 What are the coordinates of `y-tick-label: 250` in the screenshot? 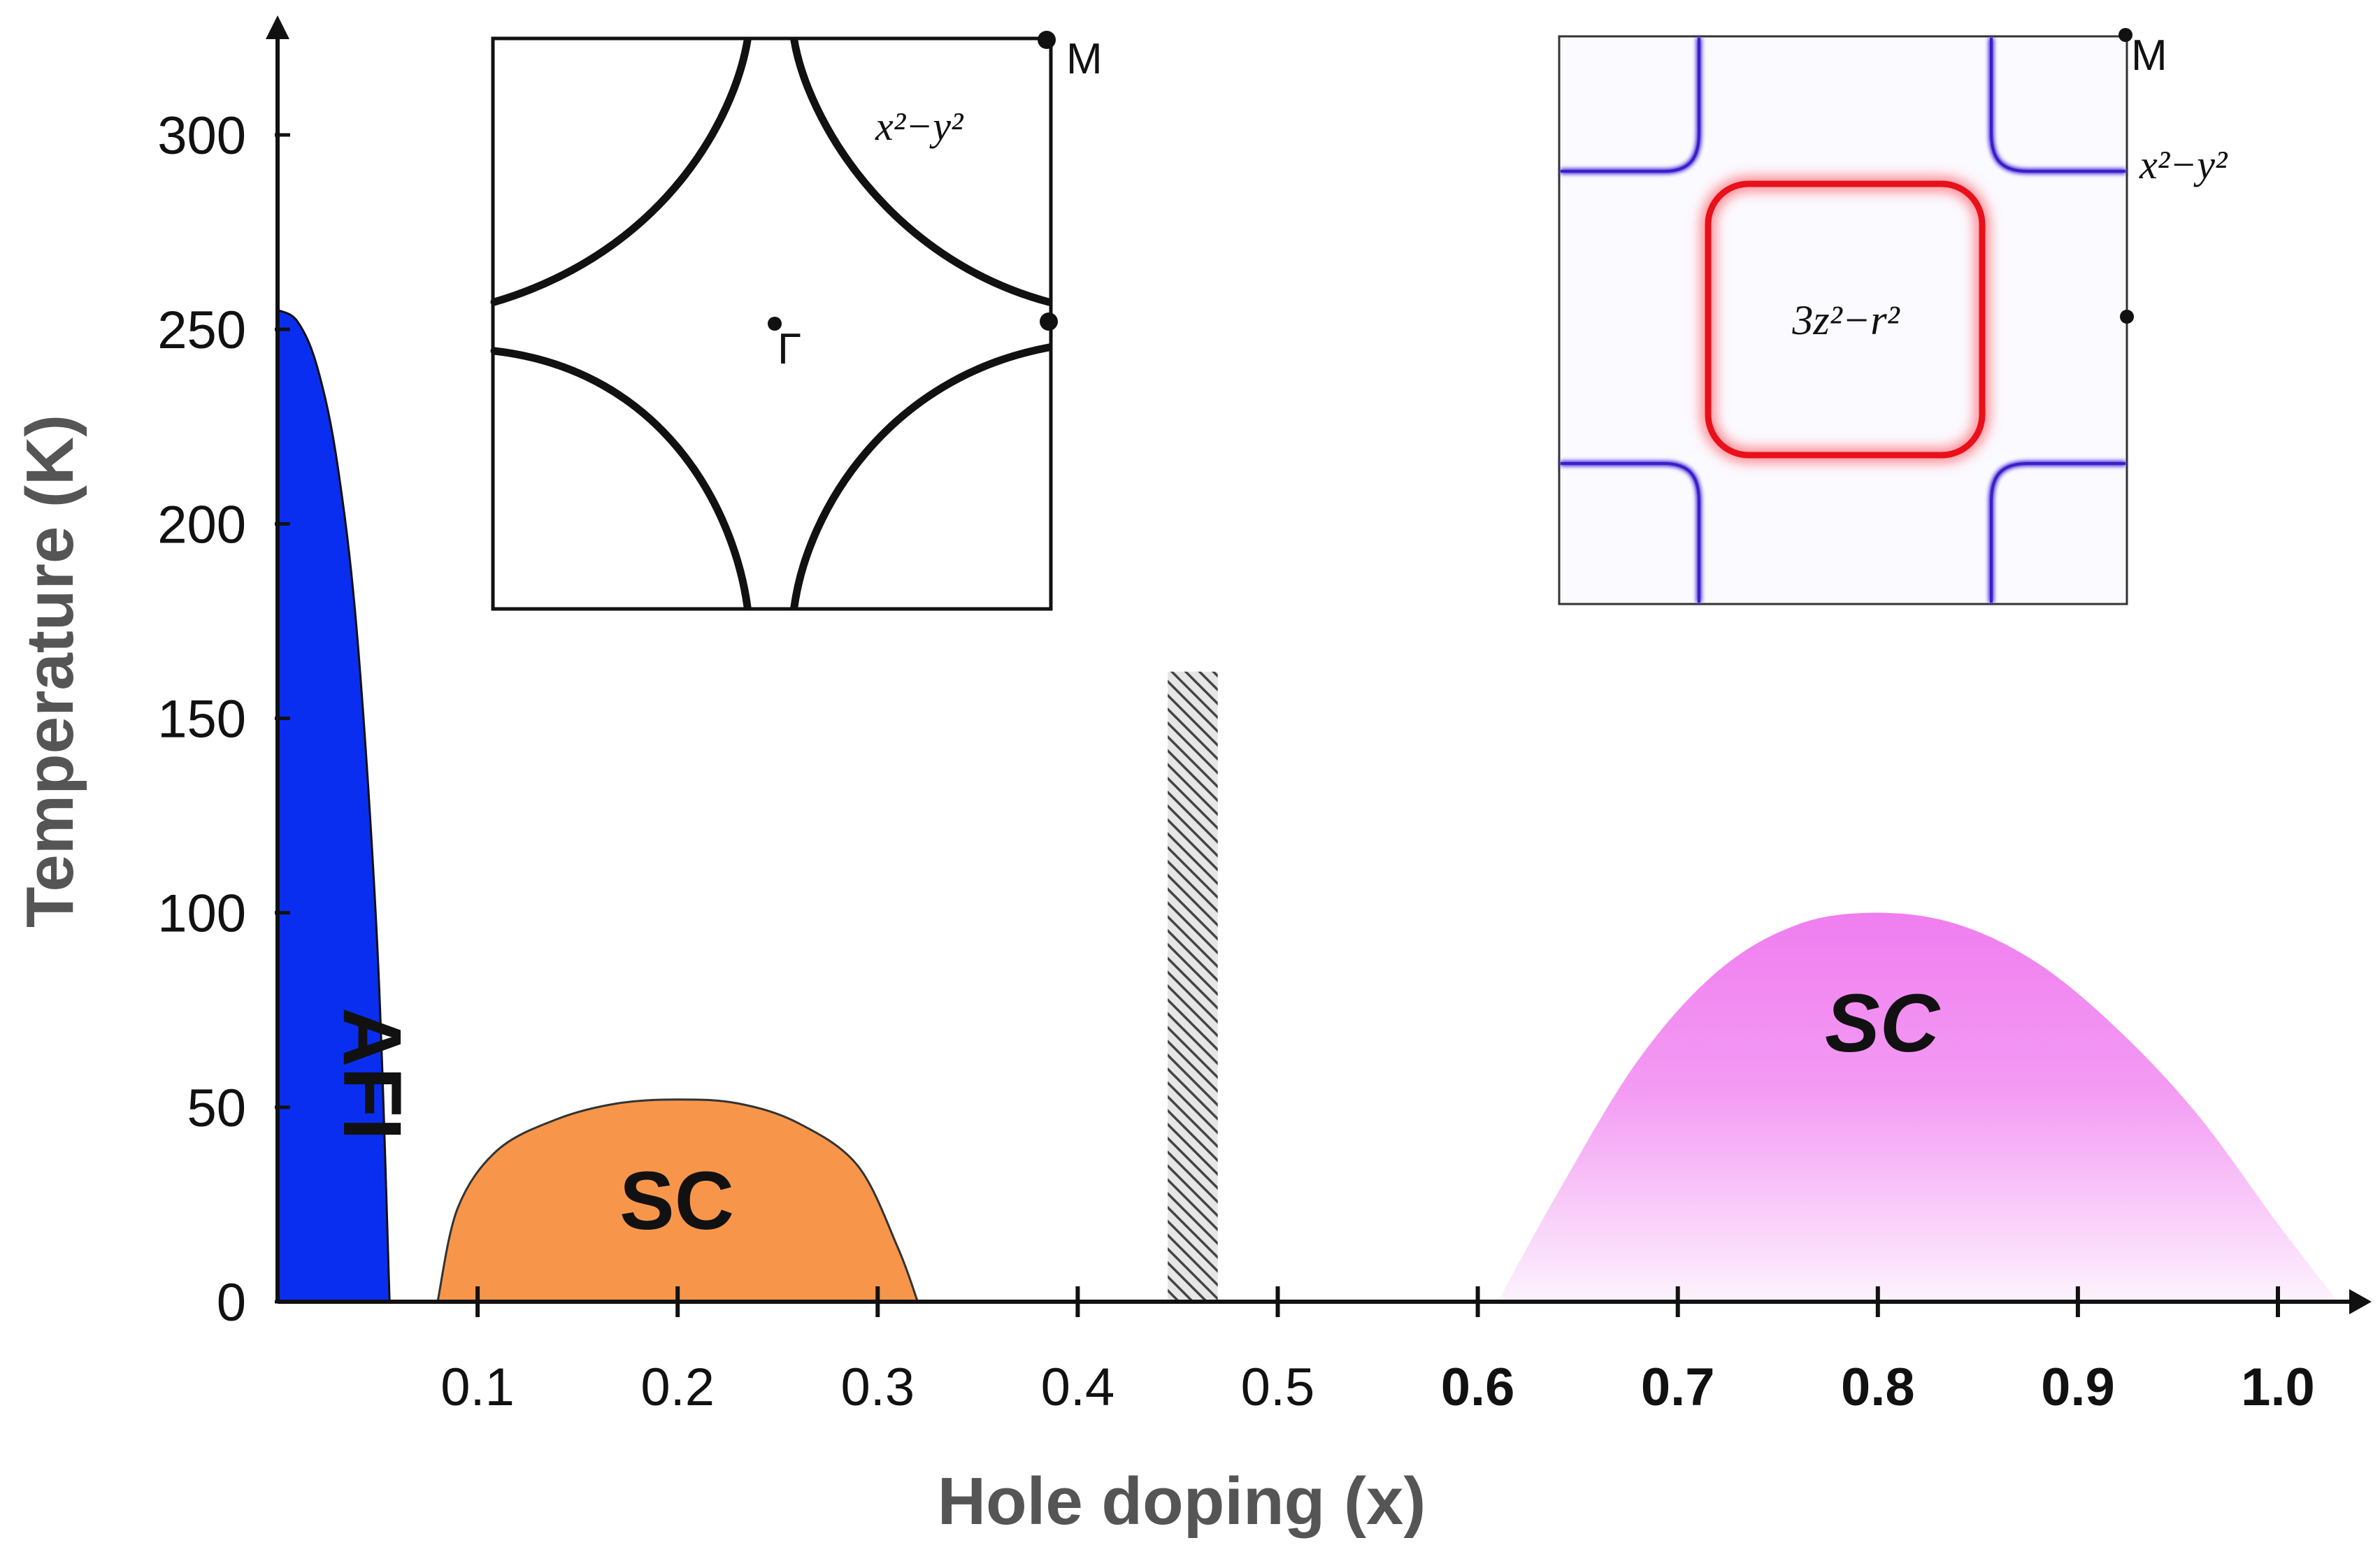 It's located at (201, 330).